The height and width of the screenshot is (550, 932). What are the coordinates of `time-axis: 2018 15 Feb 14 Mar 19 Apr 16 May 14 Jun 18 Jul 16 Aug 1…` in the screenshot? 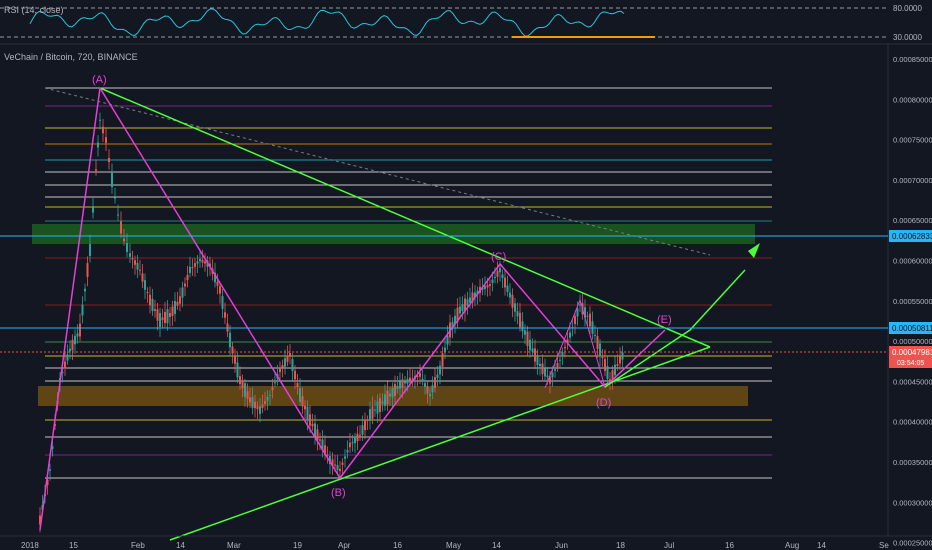 It's located at (466, 542).